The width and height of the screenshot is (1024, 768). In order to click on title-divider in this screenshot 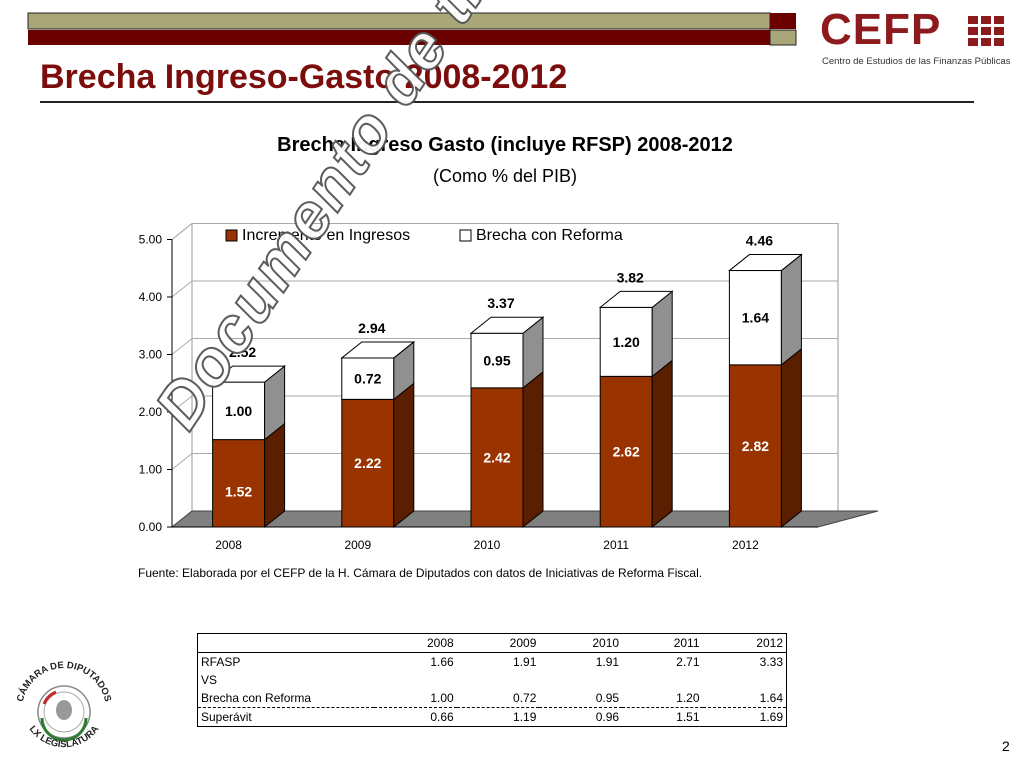, I will do `click(507, 102)`.